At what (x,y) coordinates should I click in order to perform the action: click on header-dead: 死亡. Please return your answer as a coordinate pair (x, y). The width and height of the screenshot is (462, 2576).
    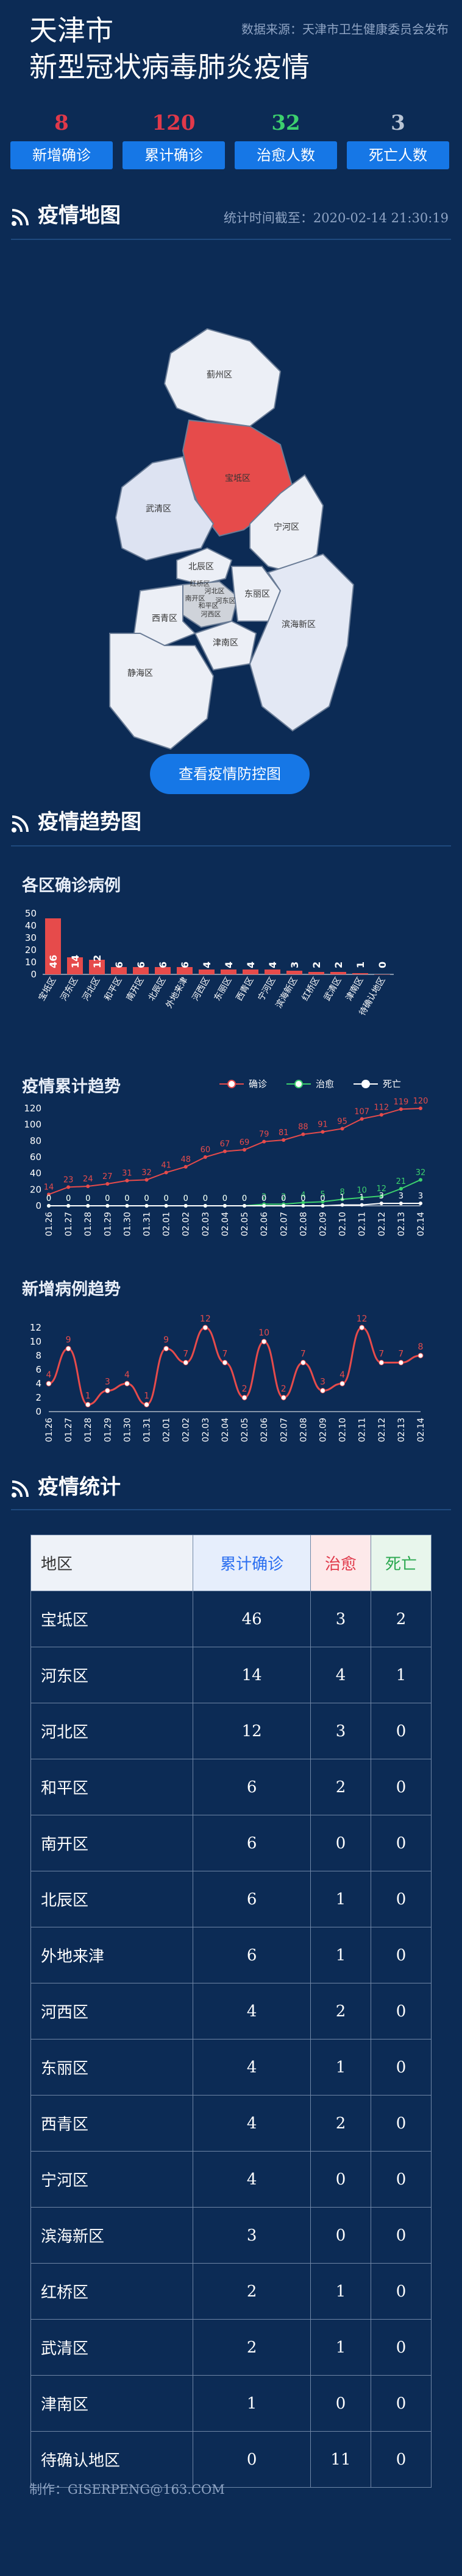
    Looking at the image, I should click on (401, 1563).